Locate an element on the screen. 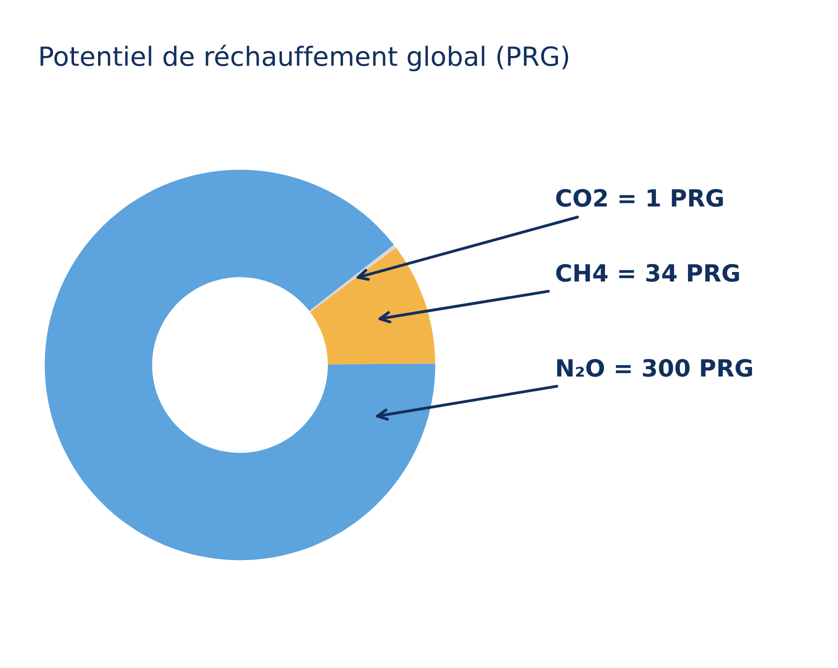 This screenshot has width=838, height=668. slice-label: N₂O = 300 PRG is located at coordinates (654, 367).